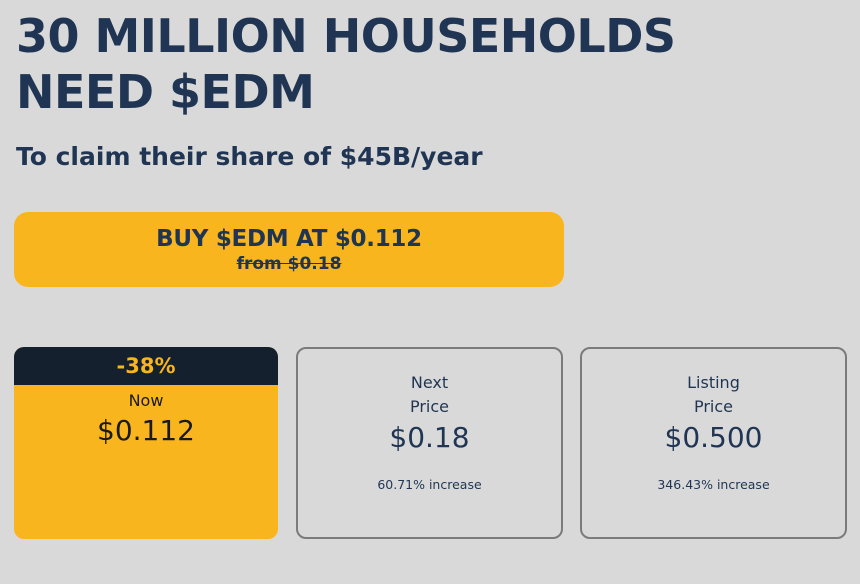 This screenshot has width=860, height=584. I want to click on discount-band: -38%, so click(146, 366).